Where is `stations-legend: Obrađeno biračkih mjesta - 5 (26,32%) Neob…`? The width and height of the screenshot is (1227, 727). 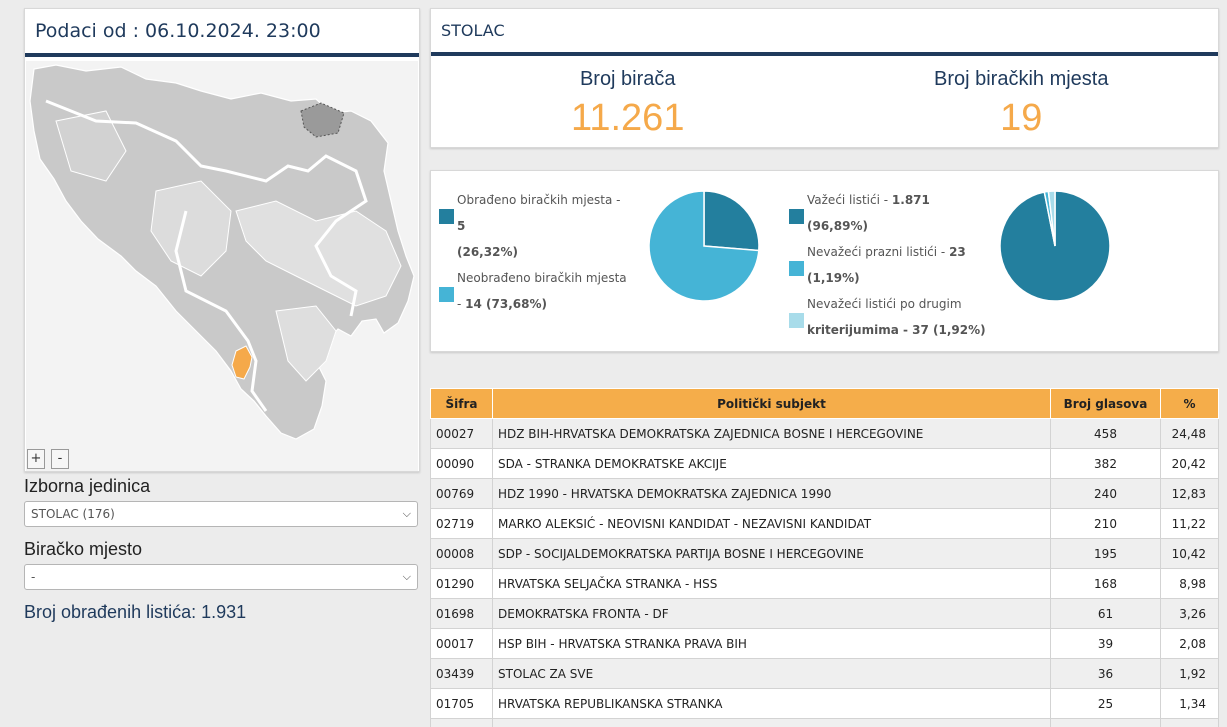 stations-legend: Obrađeno biračkih mjesta - 5 (26,32%) Neob… is located at coordinates (534, 252).